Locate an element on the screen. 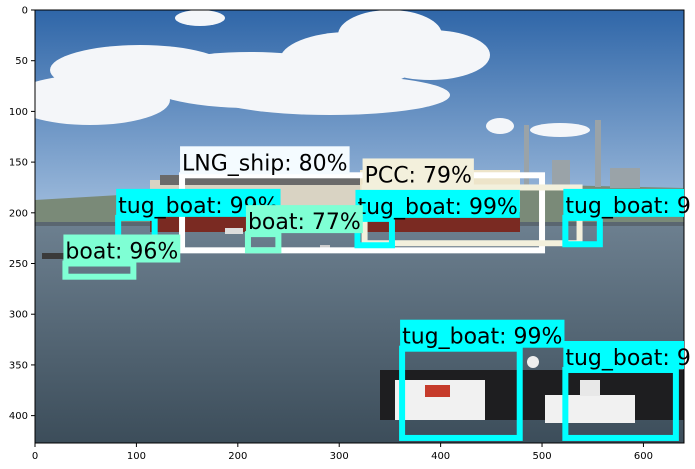 The width and height of the screenshot is (695, 469). detection-6: tug_boat: 99% is located at coordinates (437, 219).